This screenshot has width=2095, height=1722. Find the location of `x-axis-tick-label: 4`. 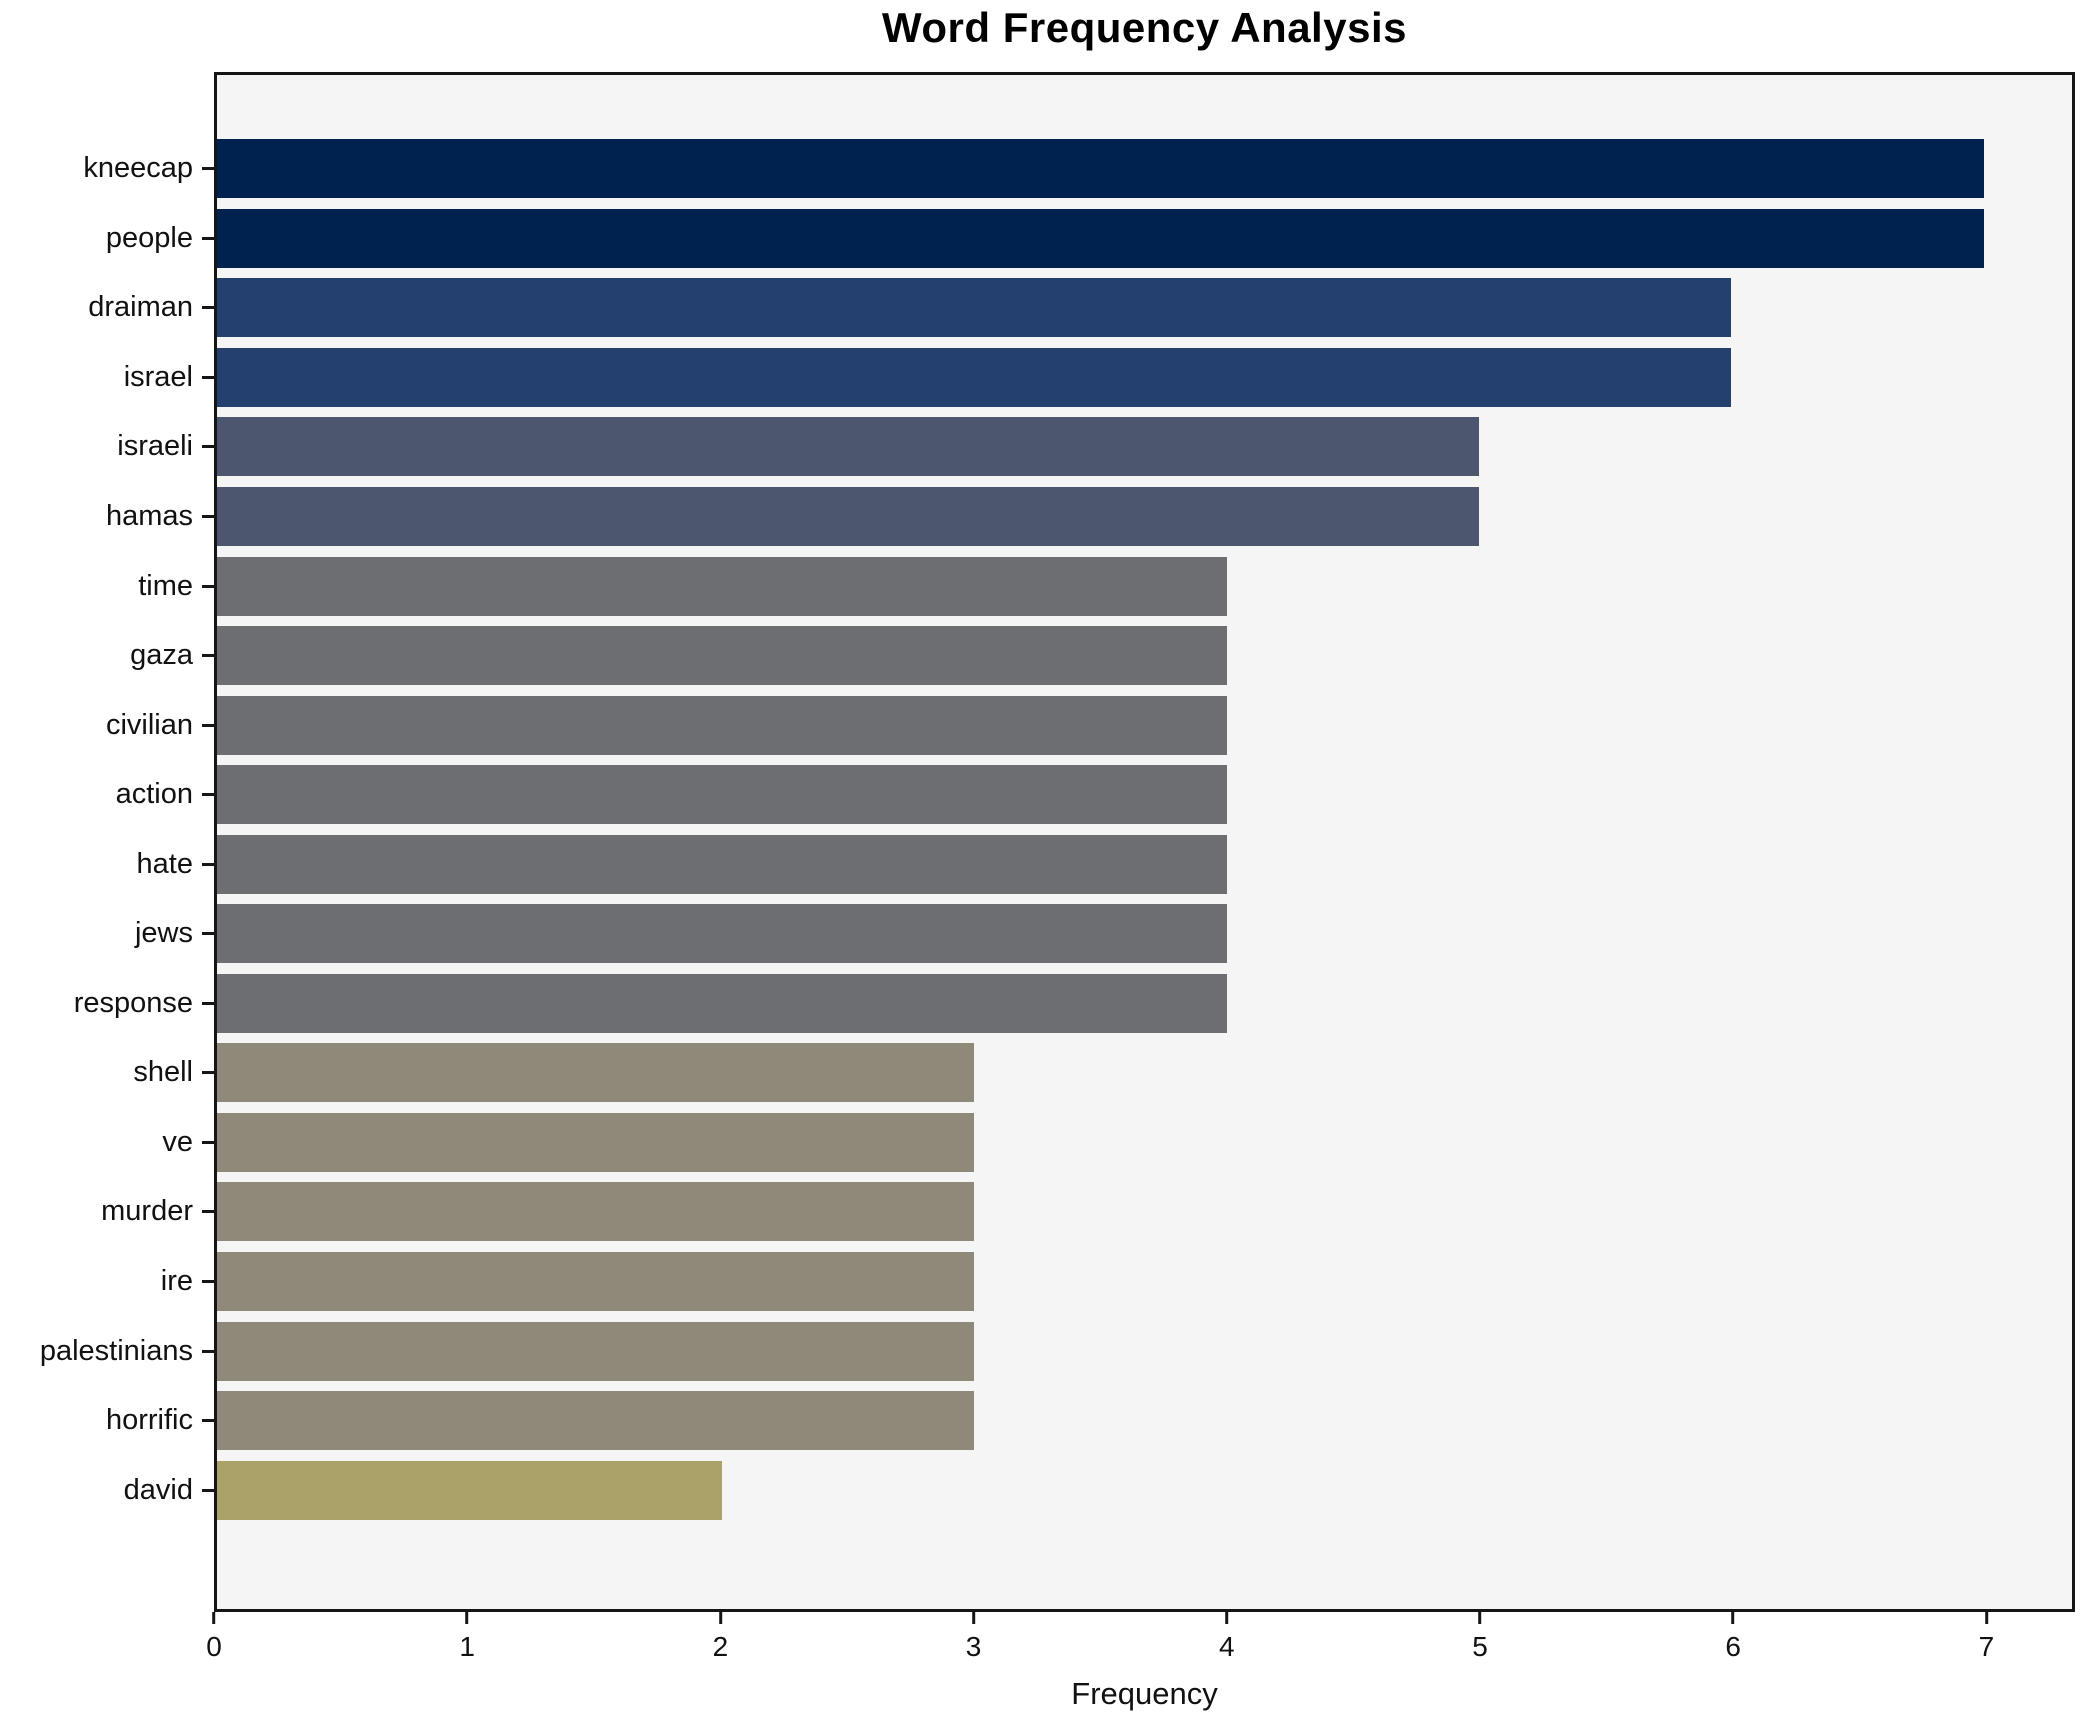

x-axis-tick-label: 4 is located at coordinates (1226, 1646).